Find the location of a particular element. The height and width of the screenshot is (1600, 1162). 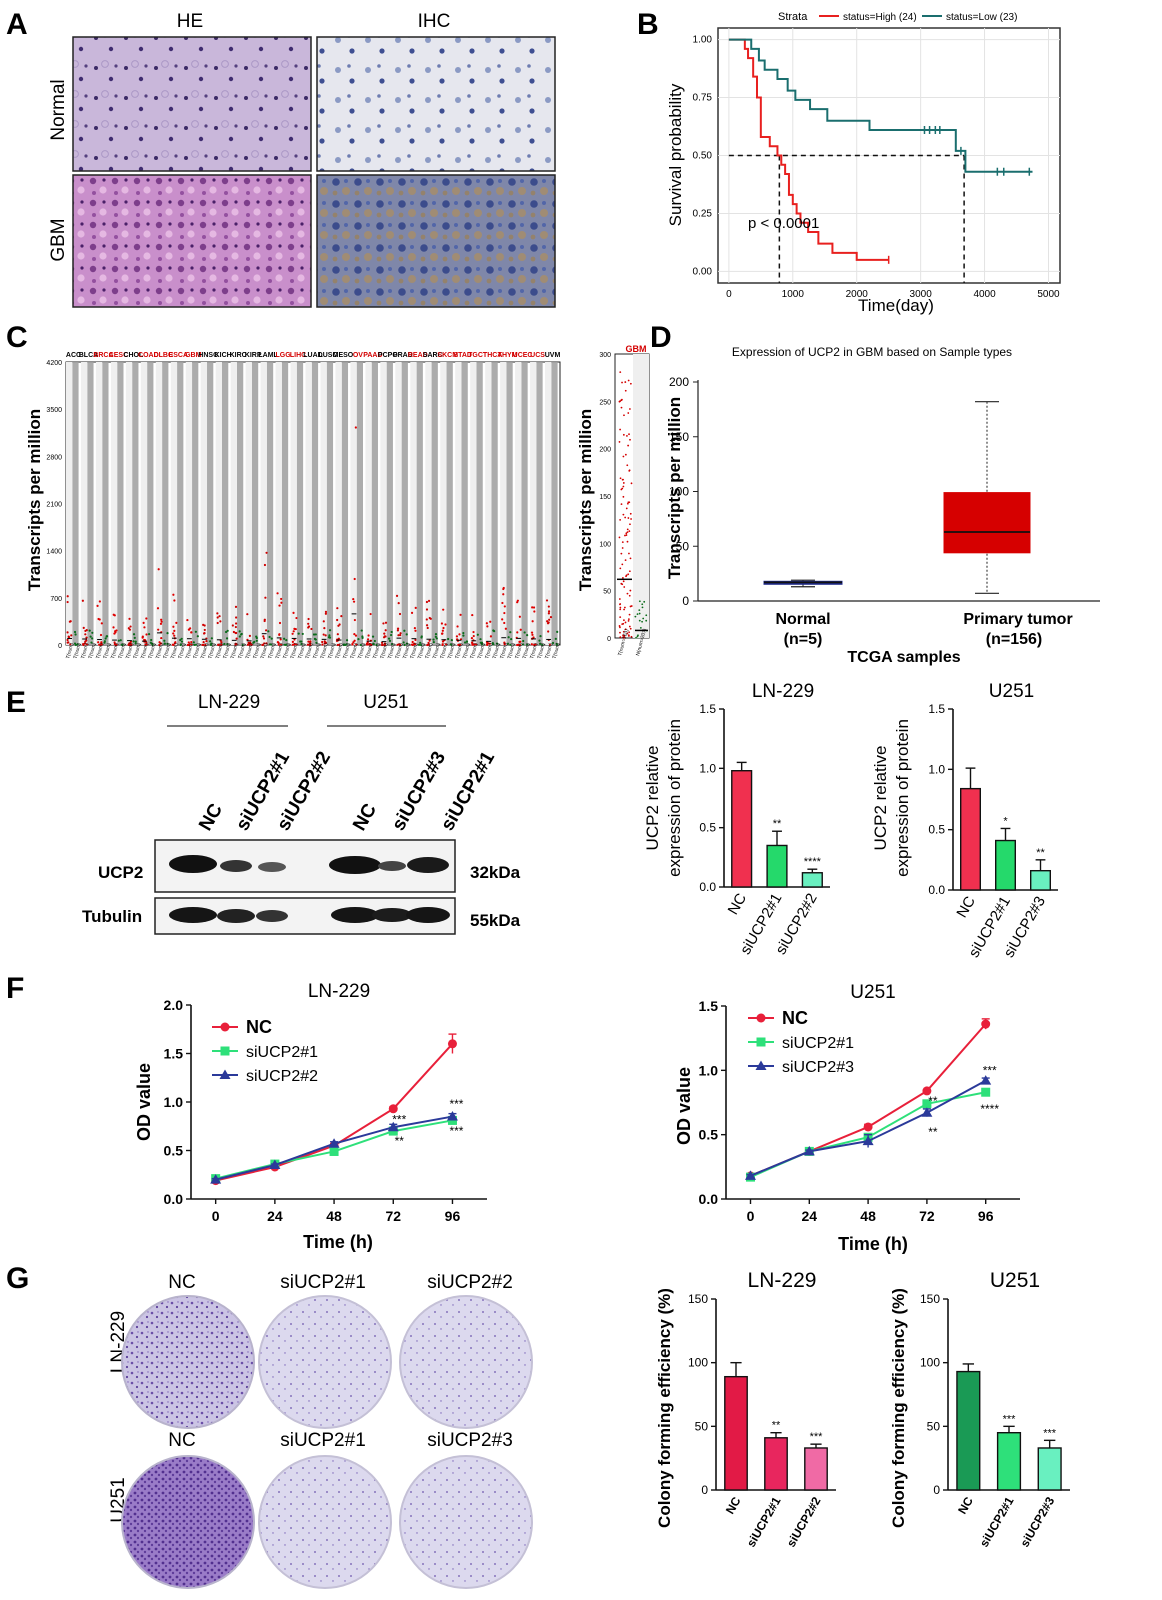

e-lane-4: NC is located at coordinates (365, 817).